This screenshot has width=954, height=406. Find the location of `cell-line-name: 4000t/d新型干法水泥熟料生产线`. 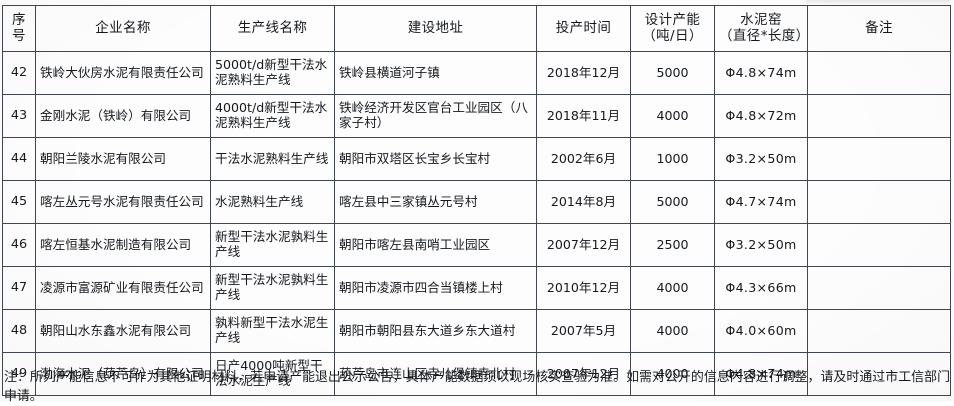

cell-line-name: 4000t/d新型干法水泥熟料生产线 is located at coordinates (272, 116).